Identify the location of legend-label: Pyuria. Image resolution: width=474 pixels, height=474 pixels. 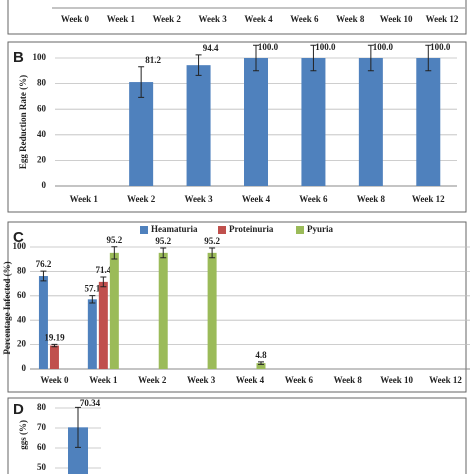
(320, 229).